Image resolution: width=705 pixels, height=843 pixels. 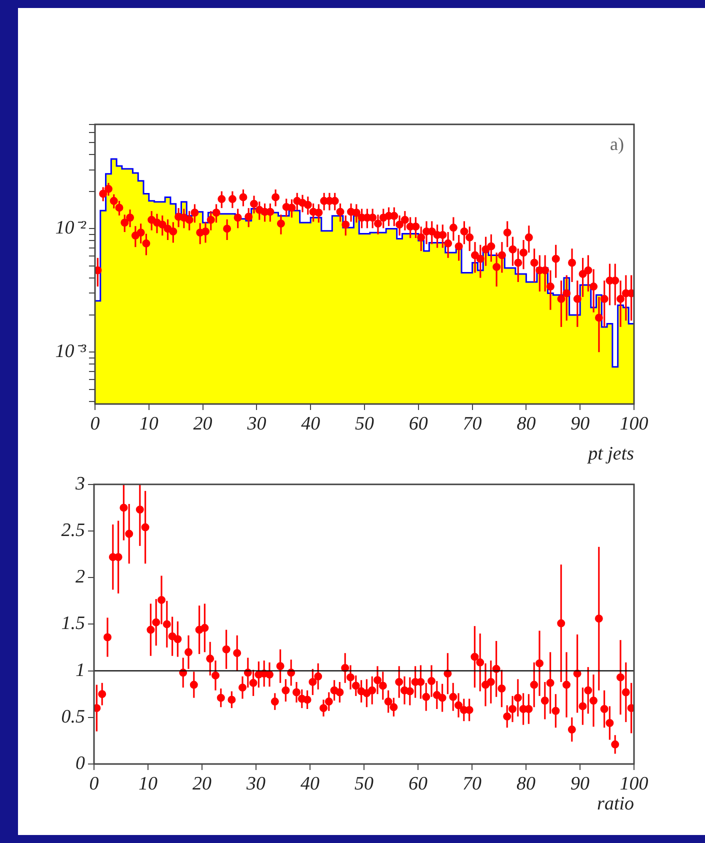 I want to click on y-tick-label: 0, so click(x=81, y=763).